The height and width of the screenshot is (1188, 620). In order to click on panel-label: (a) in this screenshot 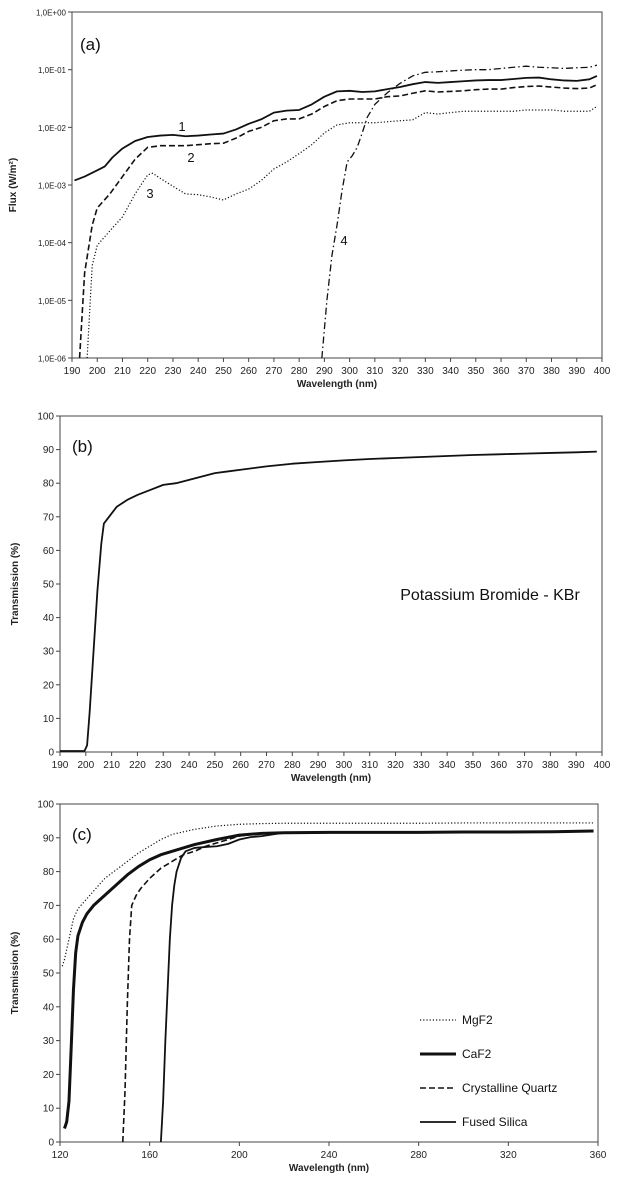, I will do `click(90, 44)`.